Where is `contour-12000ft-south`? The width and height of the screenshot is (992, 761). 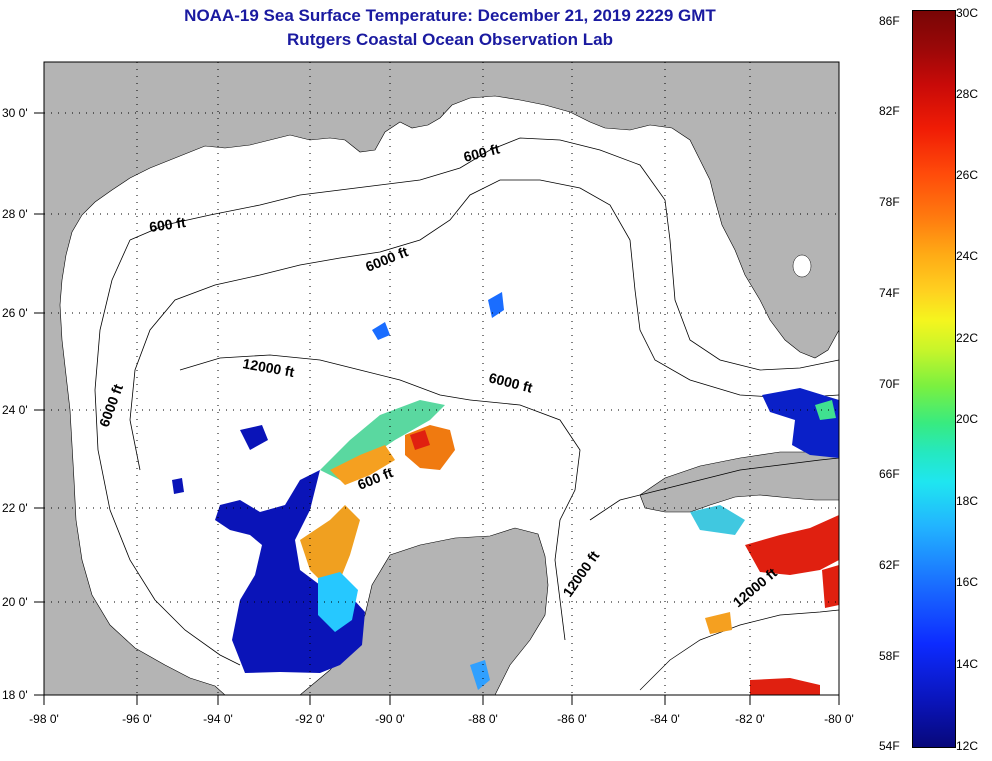
contour-12000ft-south is located at coordinates (714, 489).